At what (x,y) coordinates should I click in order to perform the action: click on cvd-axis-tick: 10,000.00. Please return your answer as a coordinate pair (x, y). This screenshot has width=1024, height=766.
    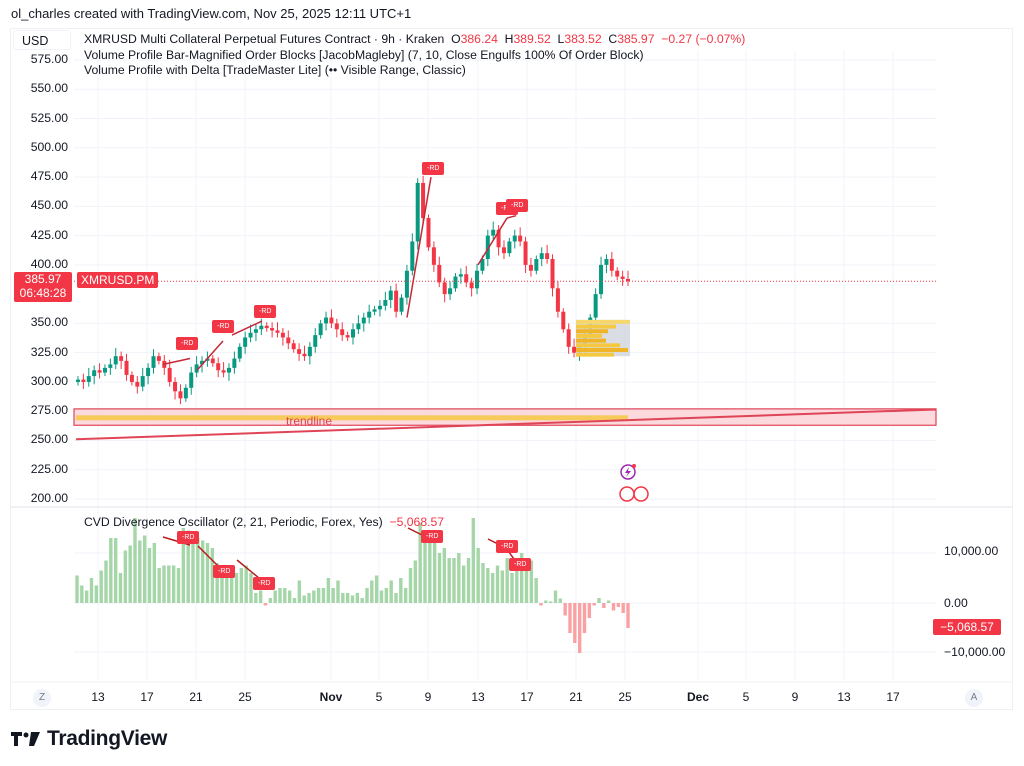
    Looking at the image, I should click on (971, 551).